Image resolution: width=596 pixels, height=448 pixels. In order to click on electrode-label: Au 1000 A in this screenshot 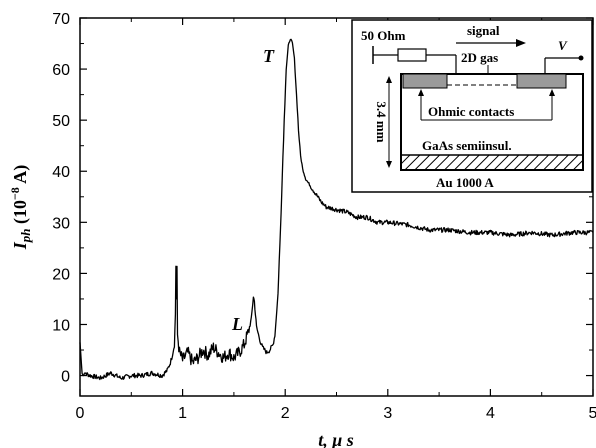, I will do `click(465, 182)`.